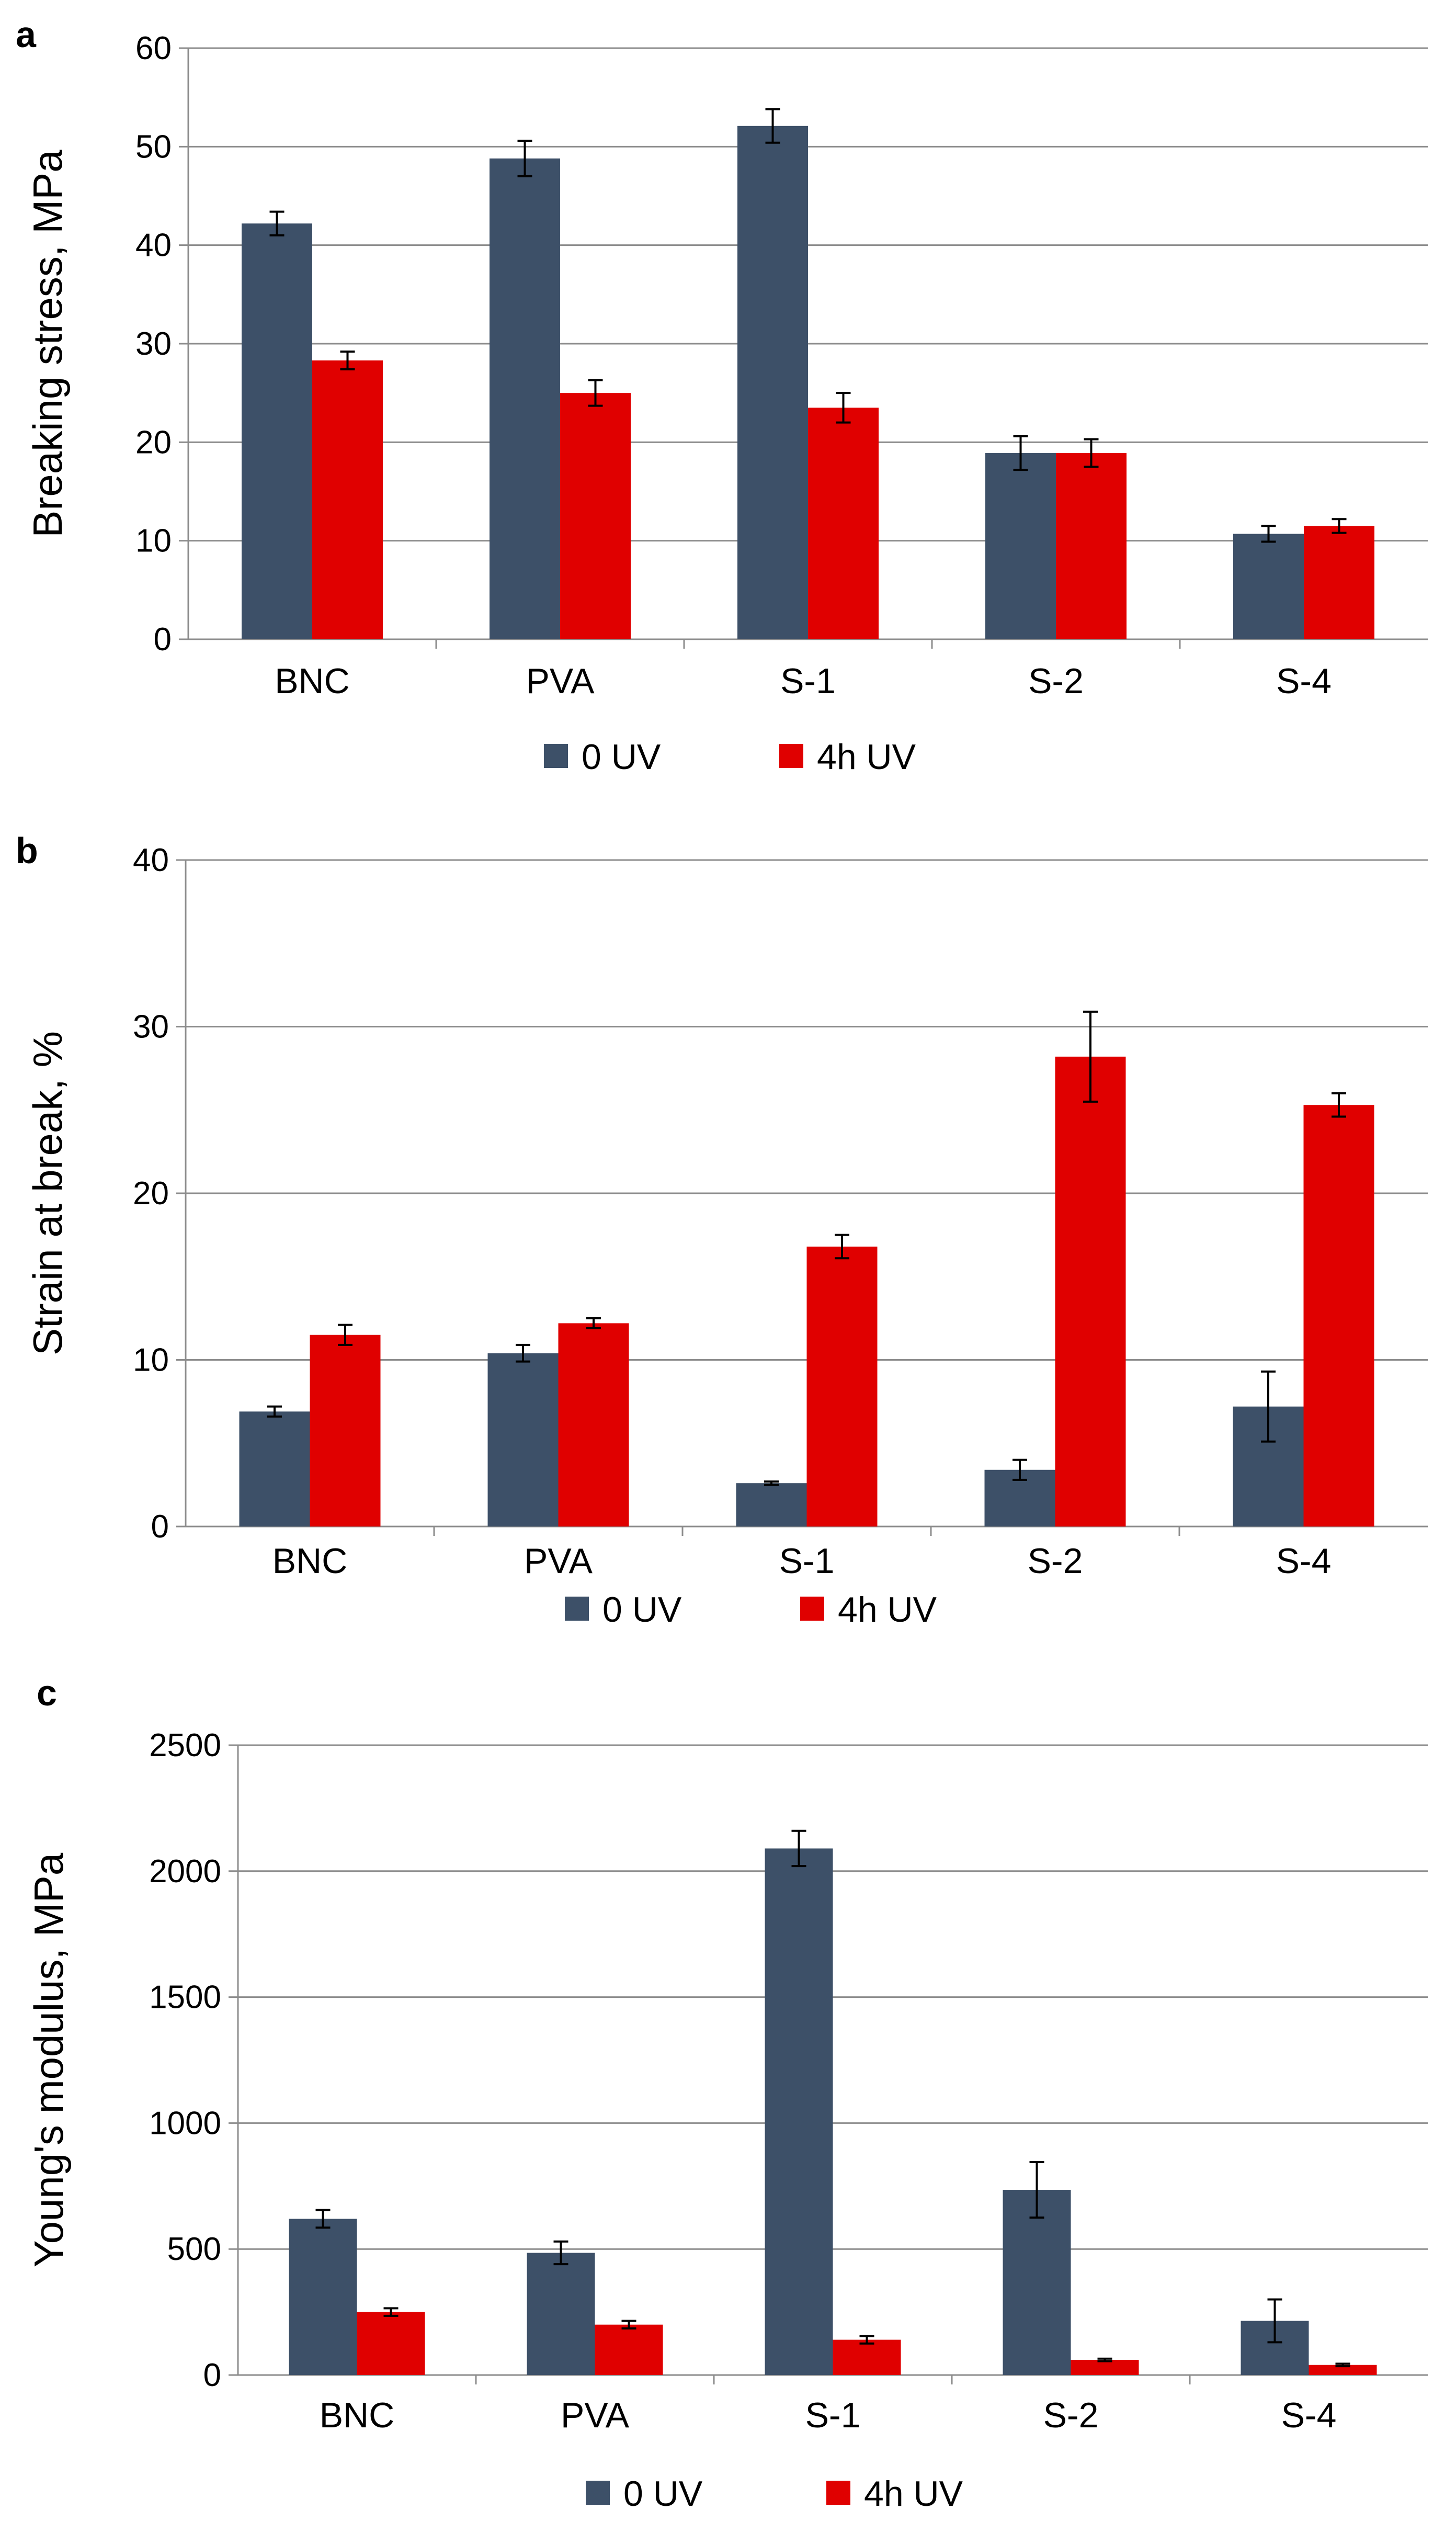 The image size is (1456, 2544). Describe the element at coordinates (194, 2249) in the screenshot. I see `y-tick-label: 500` at that location.